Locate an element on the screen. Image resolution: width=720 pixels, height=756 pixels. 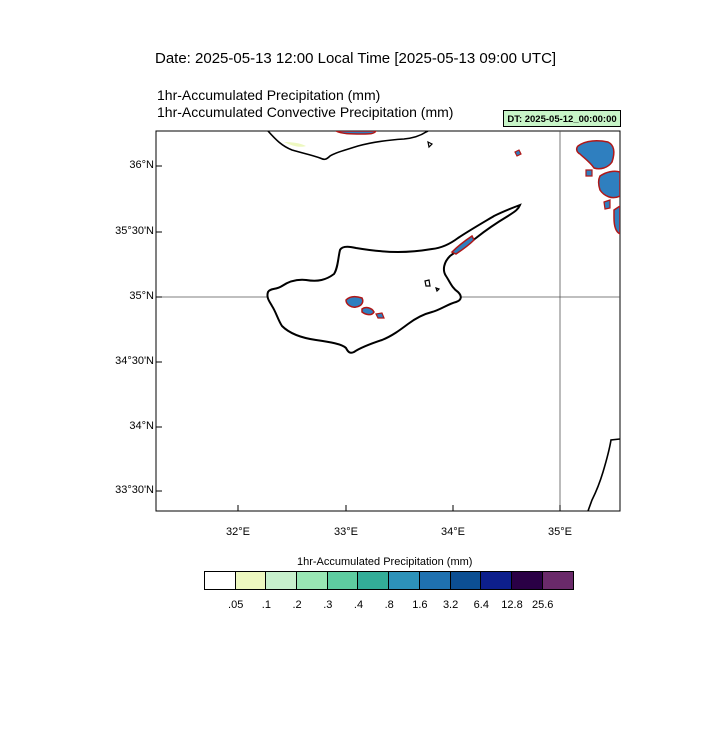
colorbar-tick-label: .05 is located at coordinates (236, 605).